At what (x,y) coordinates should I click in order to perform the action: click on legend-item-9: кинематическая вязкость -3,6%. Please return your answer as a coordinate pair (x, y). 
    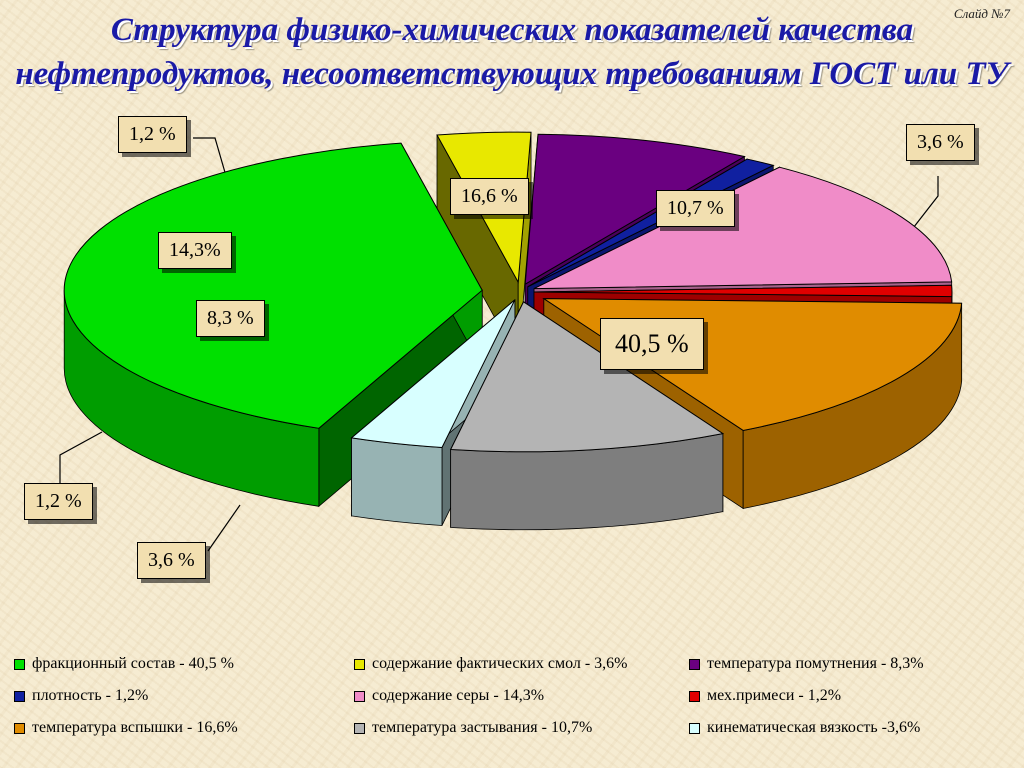
    Looking at the image, I should click on (849, 728).